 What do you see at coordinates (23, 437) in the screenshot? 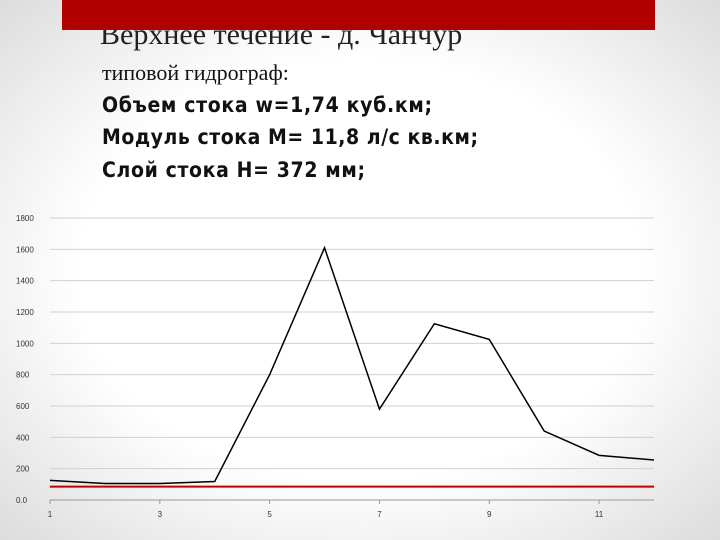
I see `y-tick-label: 400` at bounding box center [23, 437].